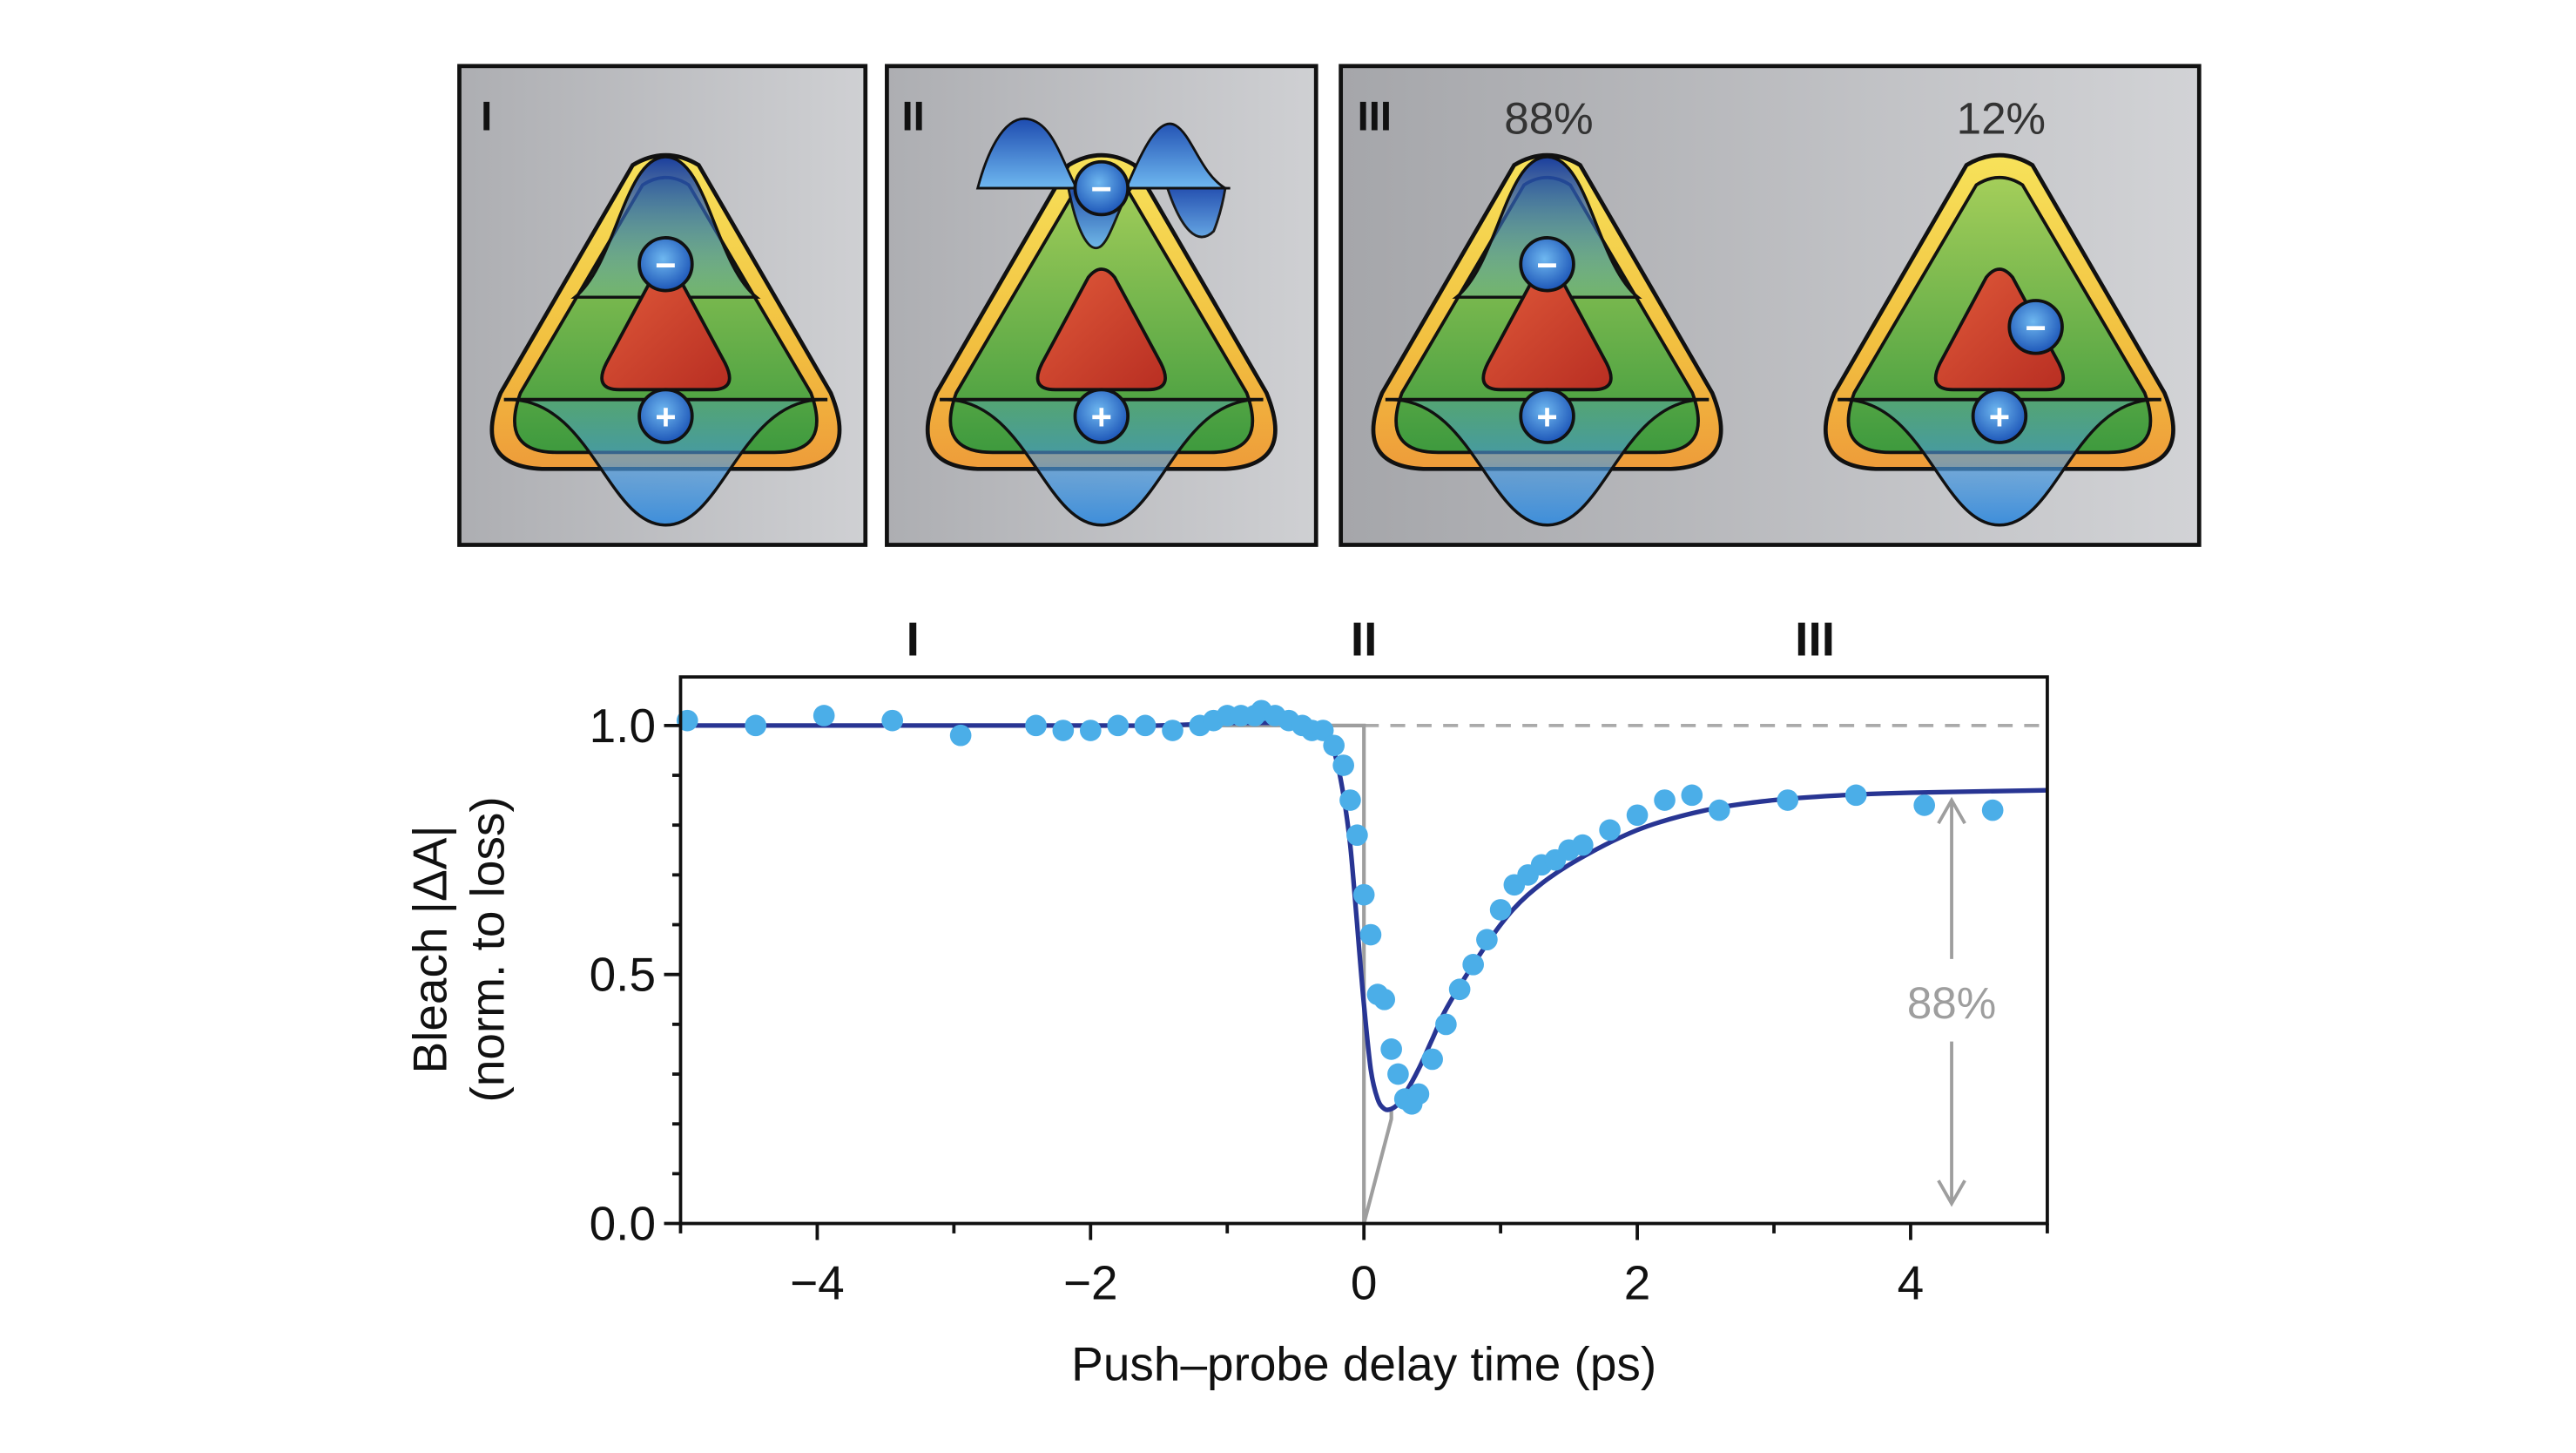 The image size is (2576, 1453). What do you see at coordinates (488, 949) in the screenshot?
I see `y-axis-label-line2: (norm. to loss)` at bounding box center [488, 949].